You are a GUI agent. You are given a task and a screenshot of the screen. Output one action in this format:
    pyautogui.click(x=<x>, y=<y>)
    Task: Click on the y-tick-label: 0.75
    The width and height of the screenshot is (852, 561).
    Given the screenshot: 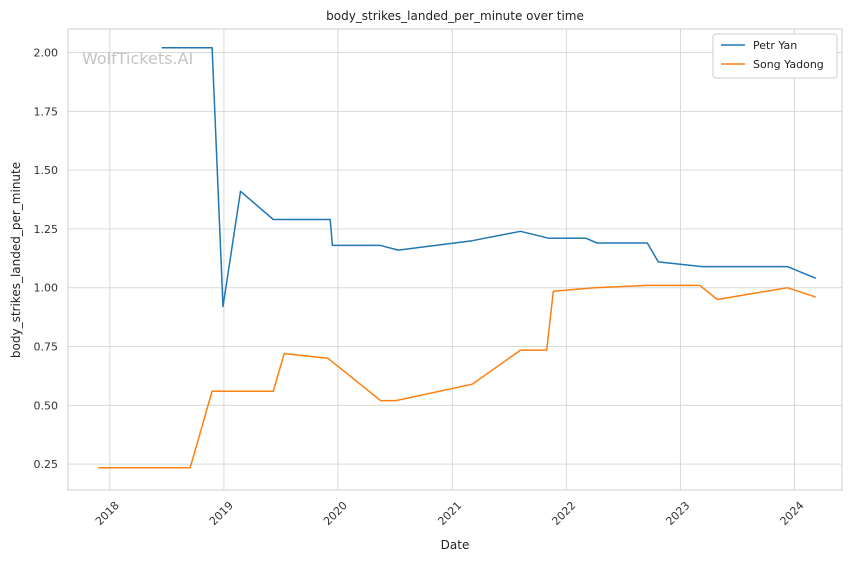 What is the action you would take?
    pyautogui.click(x=46, y=347)
    